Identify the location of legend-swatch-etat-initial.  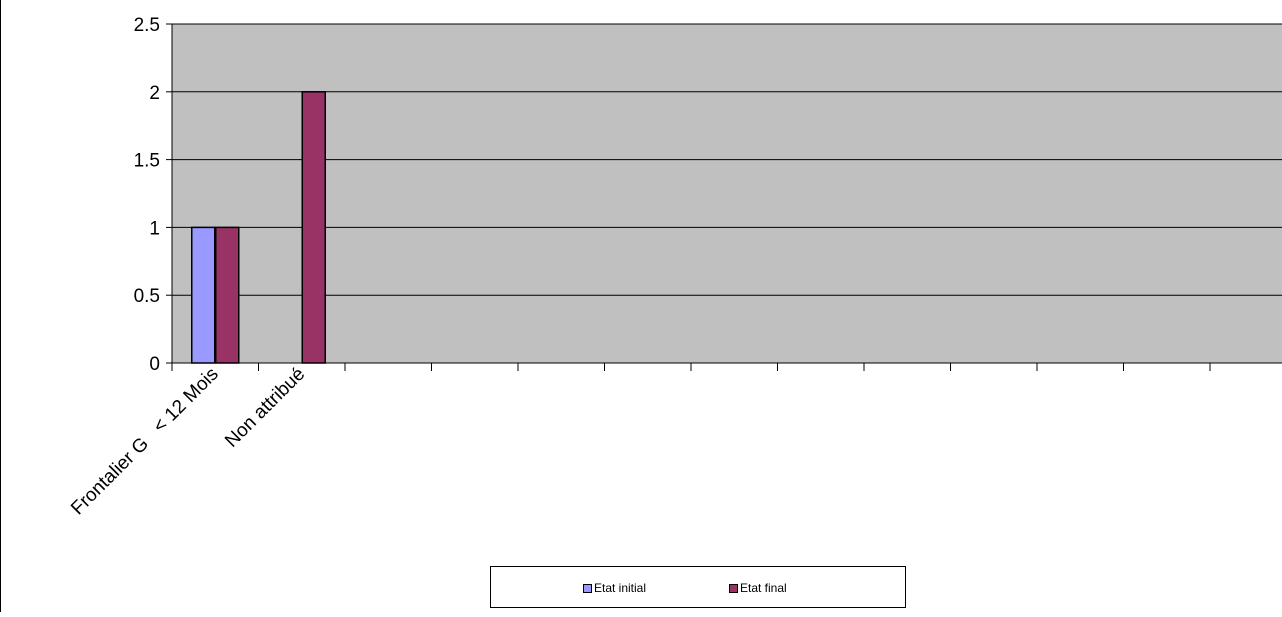
(587, 588).